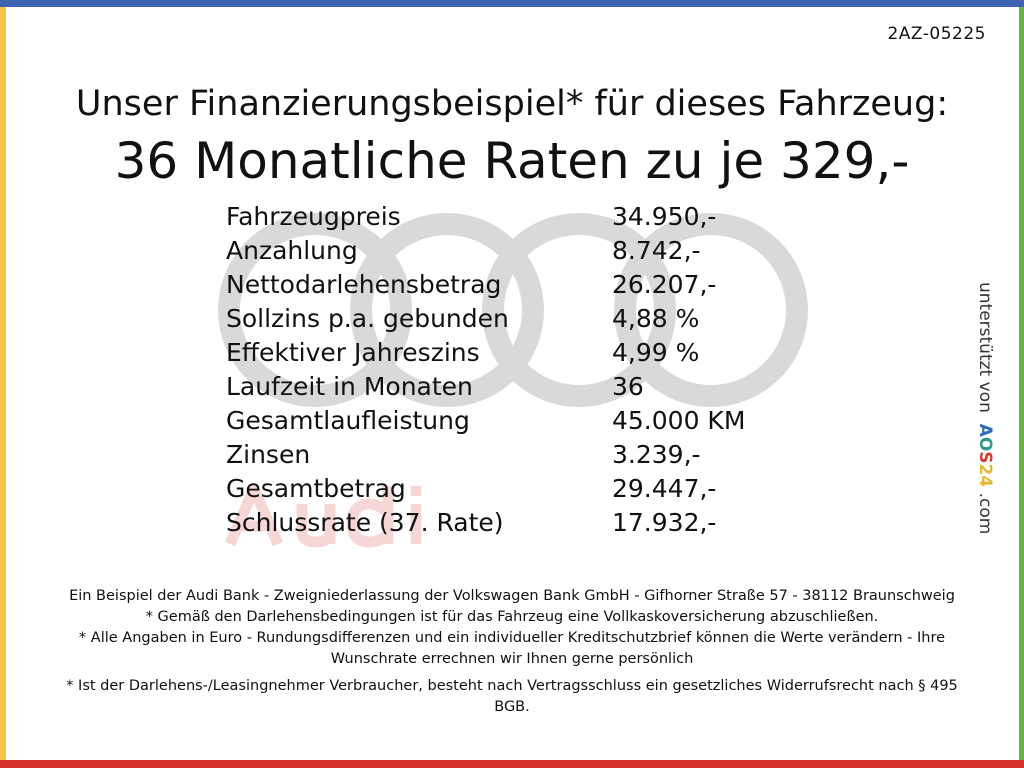  Describe the element at coordinates (353, 352) in the screenshot. I see `finance-label: Effektiver Jahreszins` at that location.